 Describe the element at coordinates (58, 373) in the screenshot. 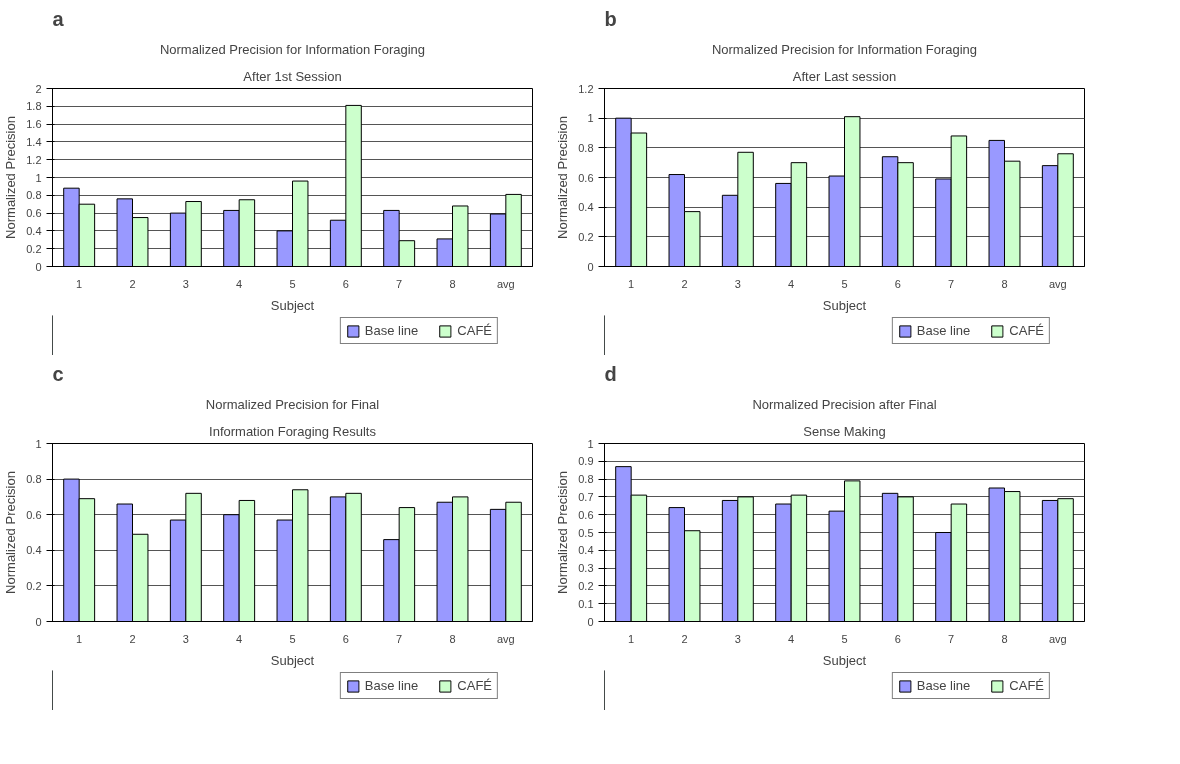

I see `text: c` at that location.